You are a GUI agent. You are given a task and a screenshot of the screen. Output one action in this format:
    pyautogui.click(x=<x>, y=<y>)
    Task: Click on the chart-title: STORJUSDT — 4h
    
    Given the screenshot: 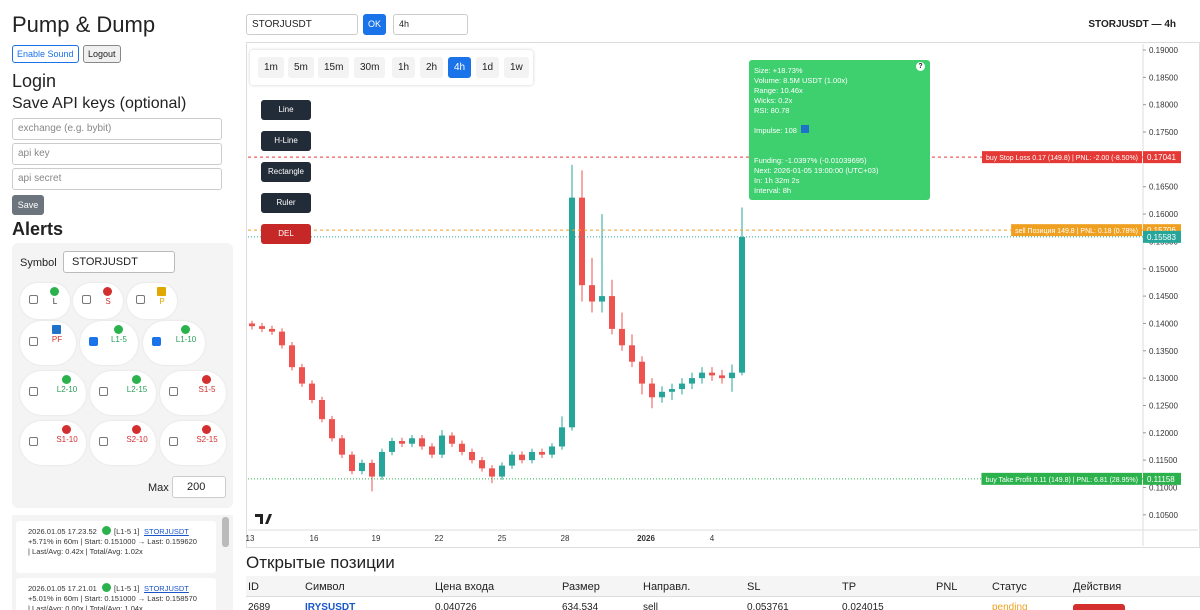 What is the action you would take?
    pyautogui.click(x=1132, y=24)
    